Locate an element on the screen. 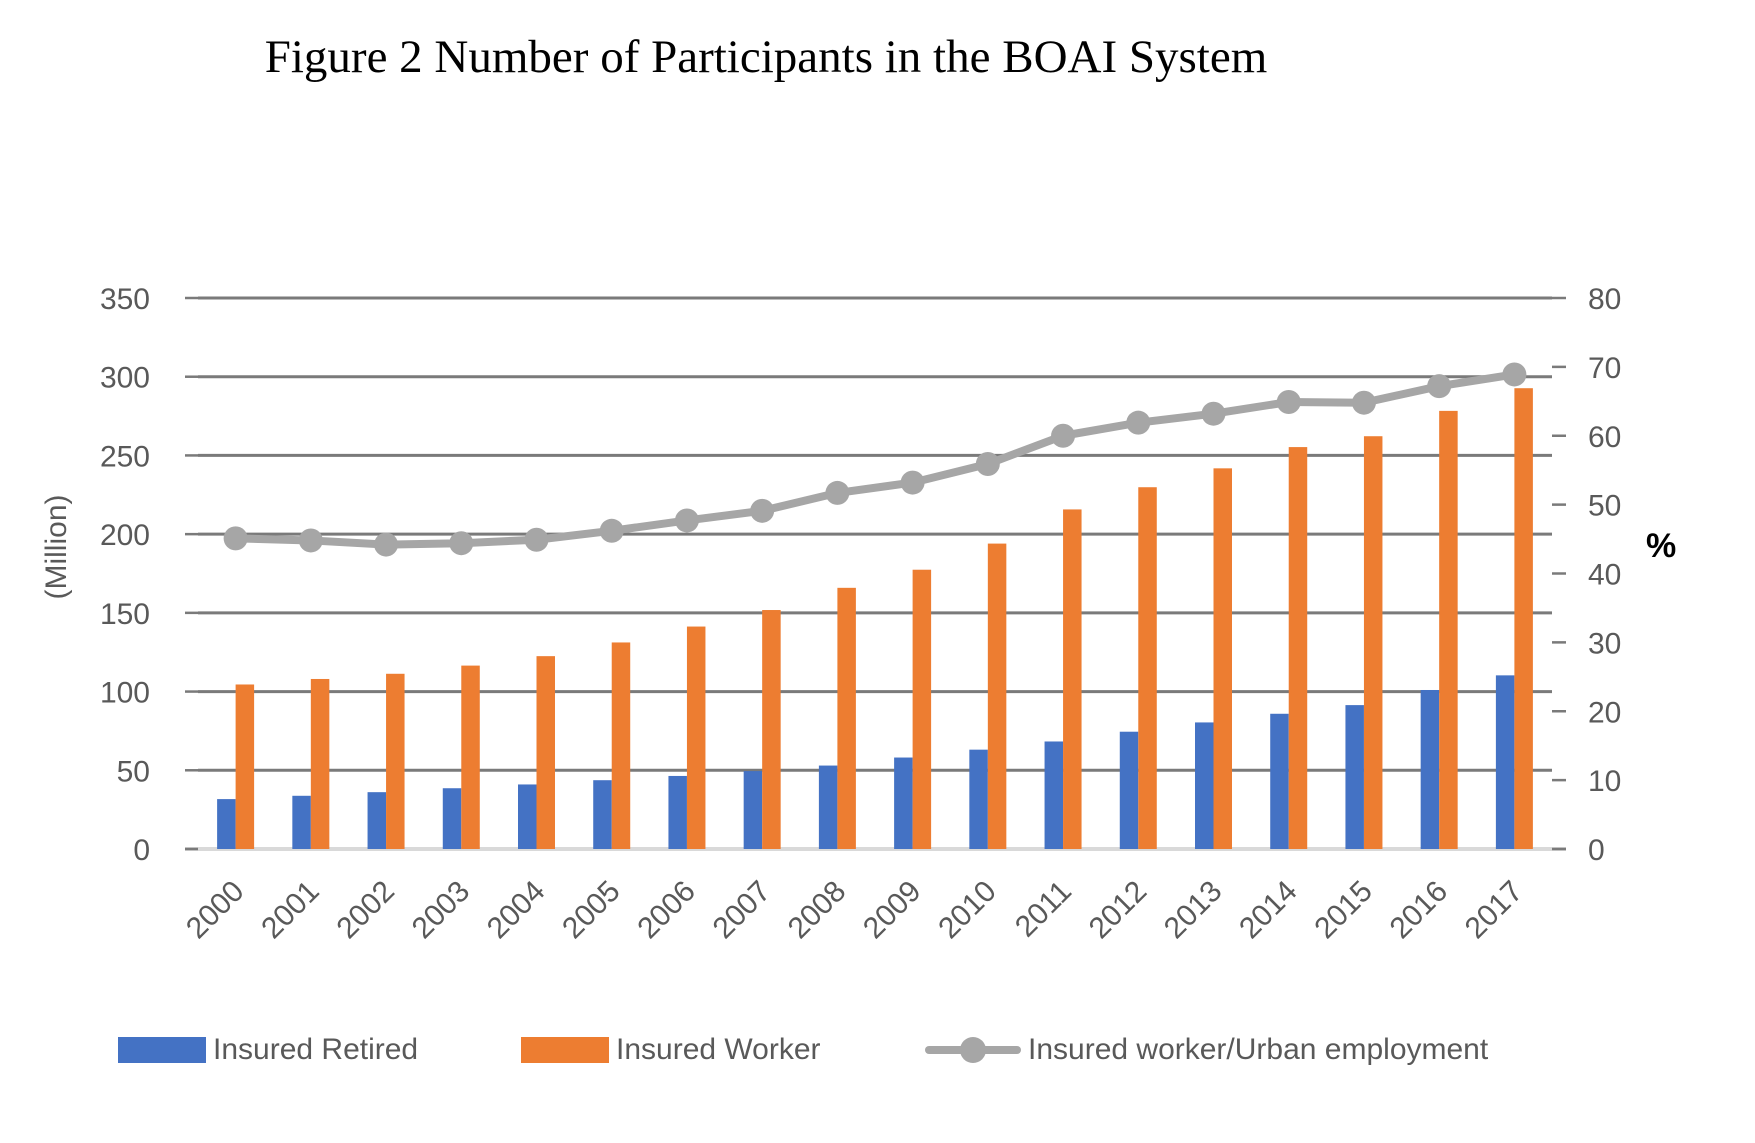 This screenshot has width=1755, height=1143. left-axis-tick-label: 100 is located at coordinates (125, 693).